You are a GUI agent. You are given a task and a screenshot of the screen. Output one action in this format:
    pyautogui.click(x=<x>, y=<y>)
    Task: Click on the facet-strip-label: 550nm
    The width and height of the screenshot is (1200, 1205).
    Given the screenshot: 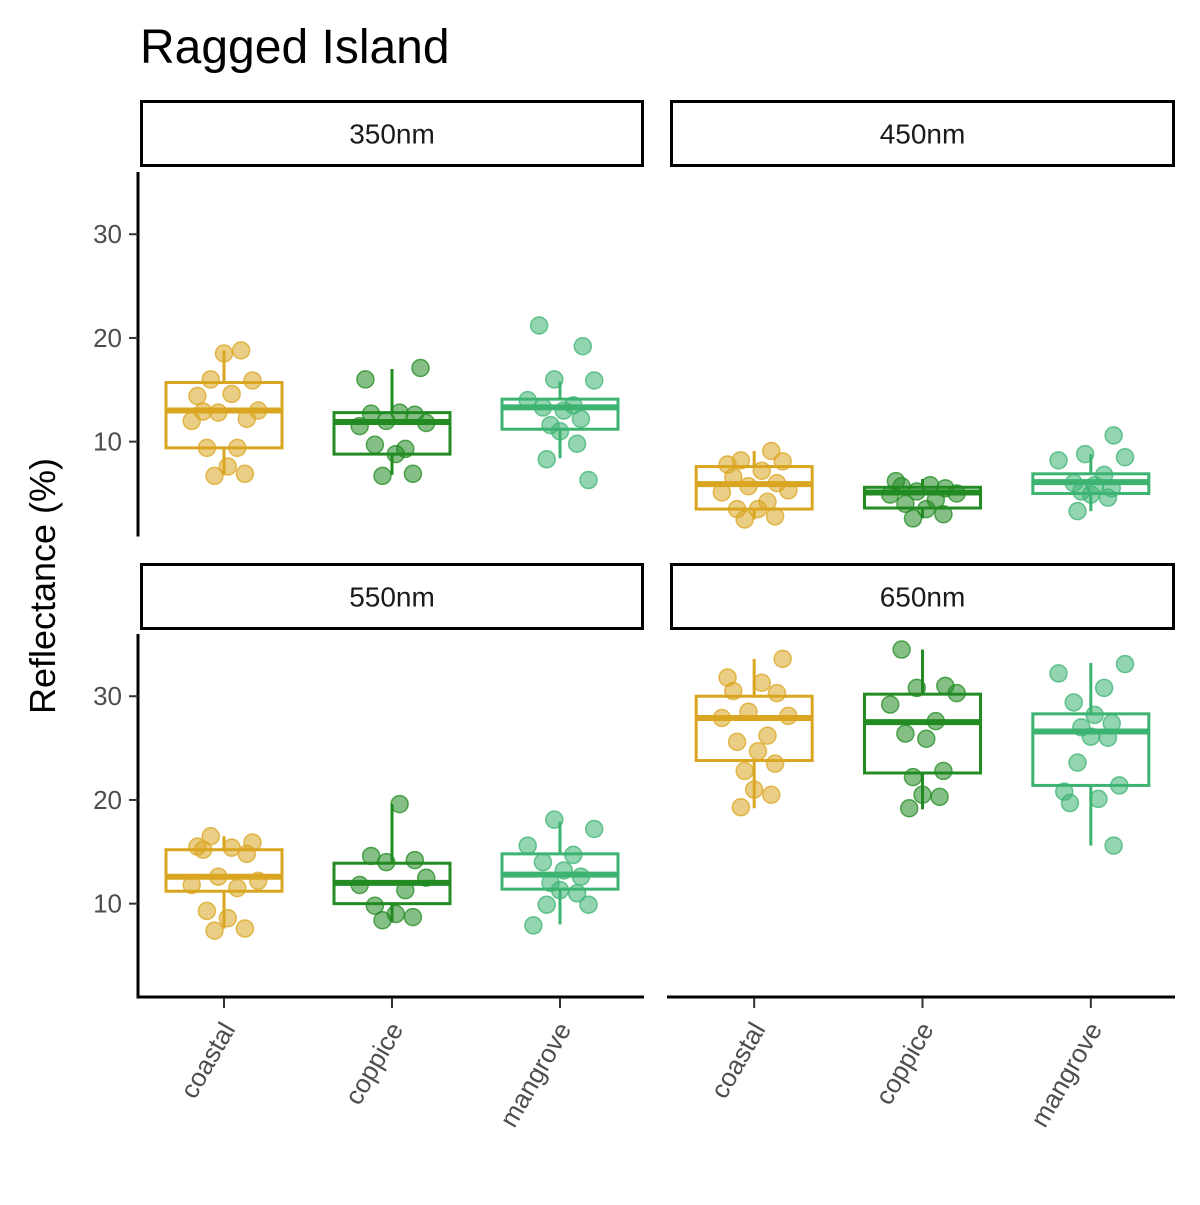 What is the action you would take?
    pyautogui.click(x=392, y=597)
    